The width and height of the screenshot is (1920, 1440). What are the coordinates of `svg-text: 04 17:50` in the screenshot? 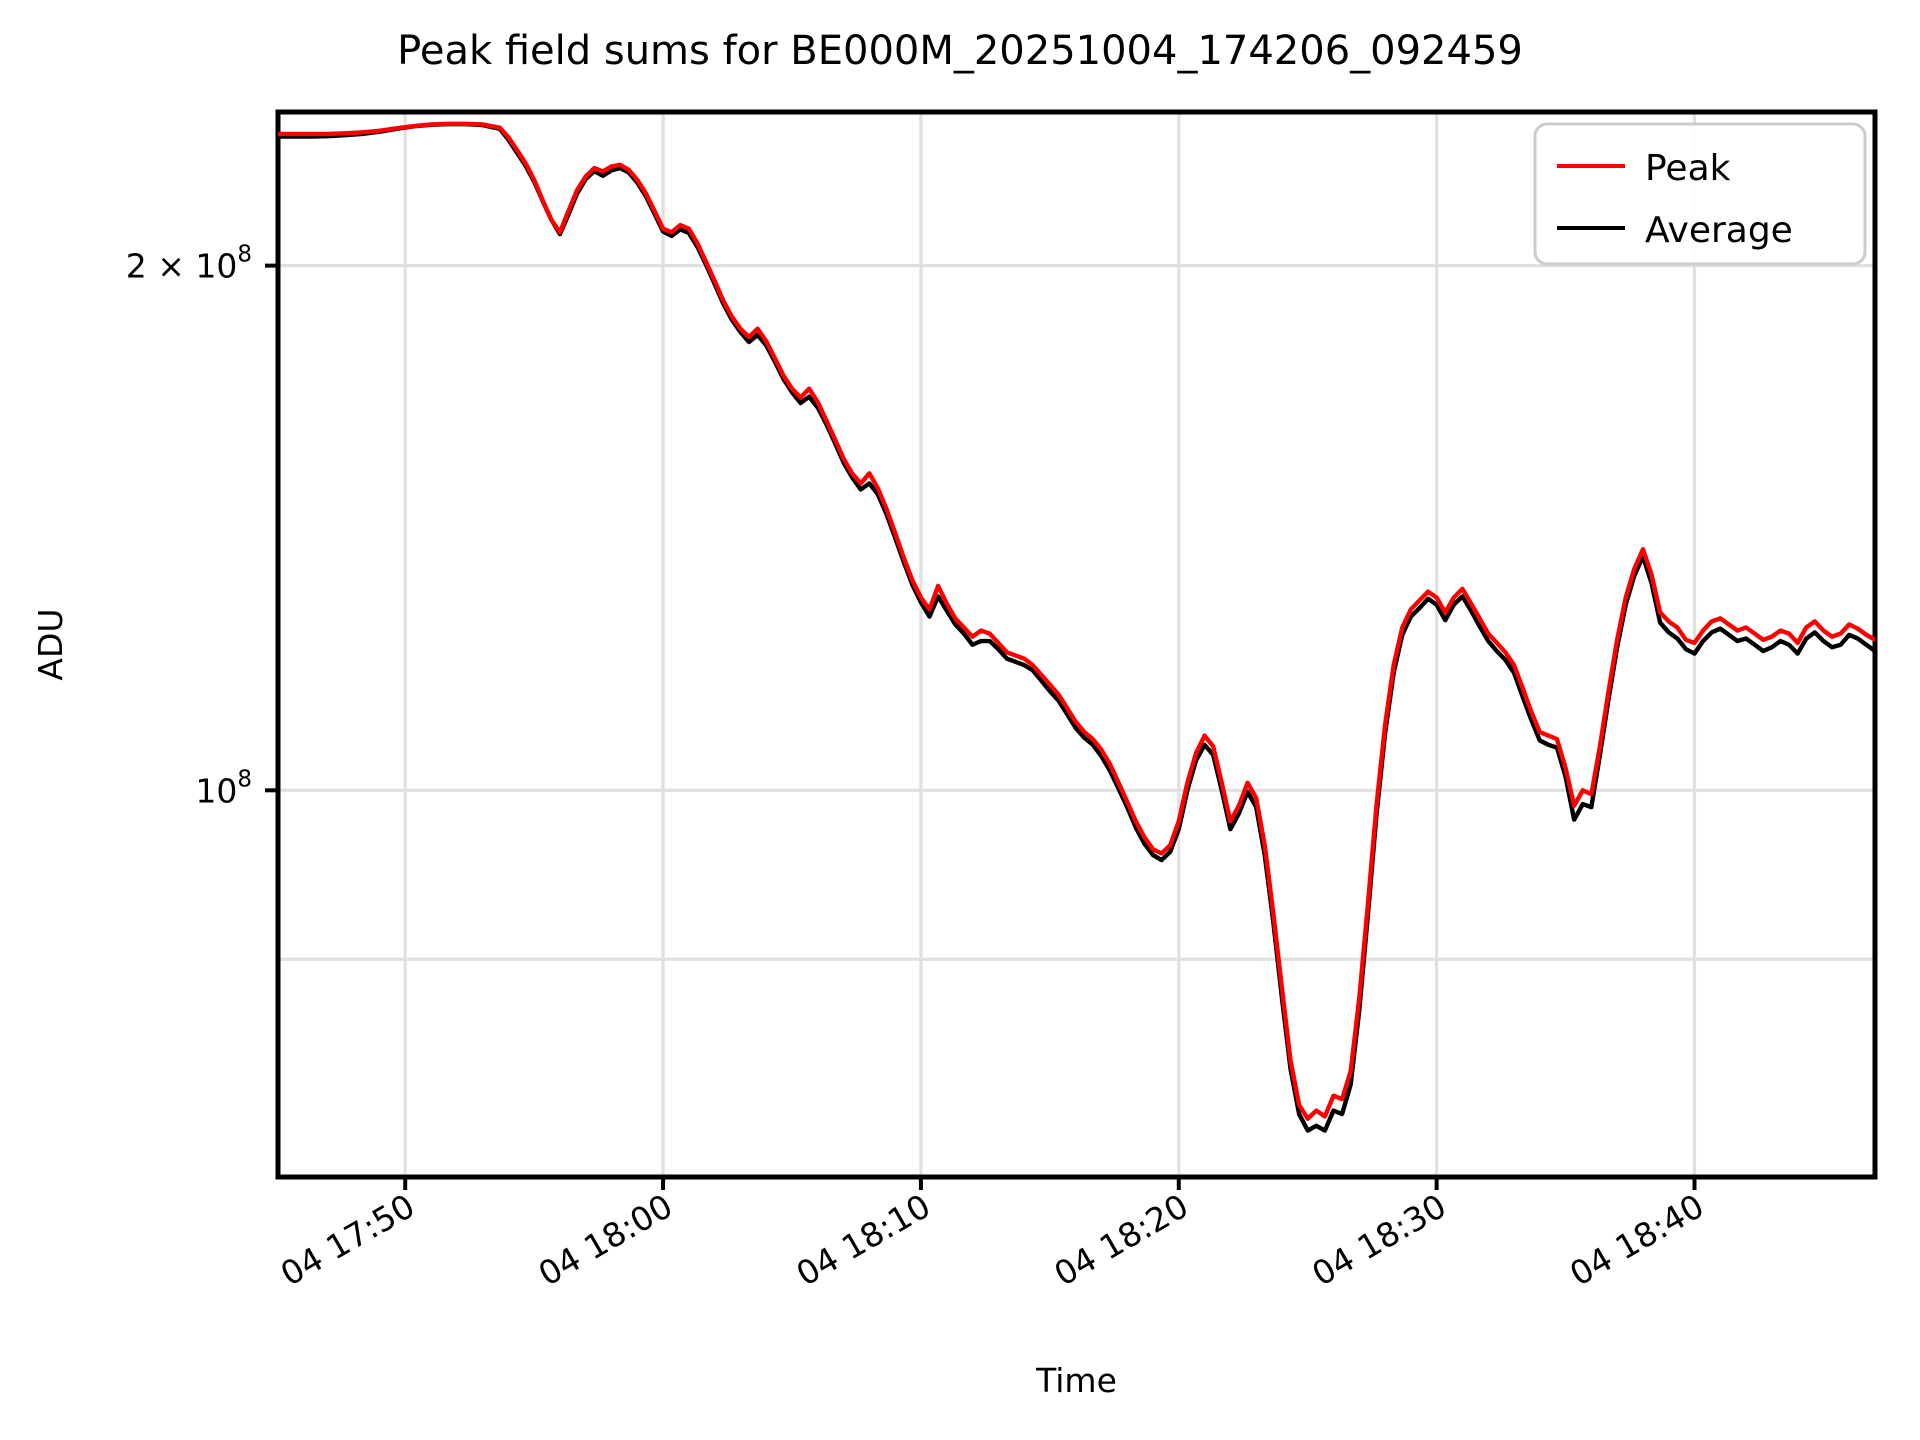 It's located at (347, 1240).